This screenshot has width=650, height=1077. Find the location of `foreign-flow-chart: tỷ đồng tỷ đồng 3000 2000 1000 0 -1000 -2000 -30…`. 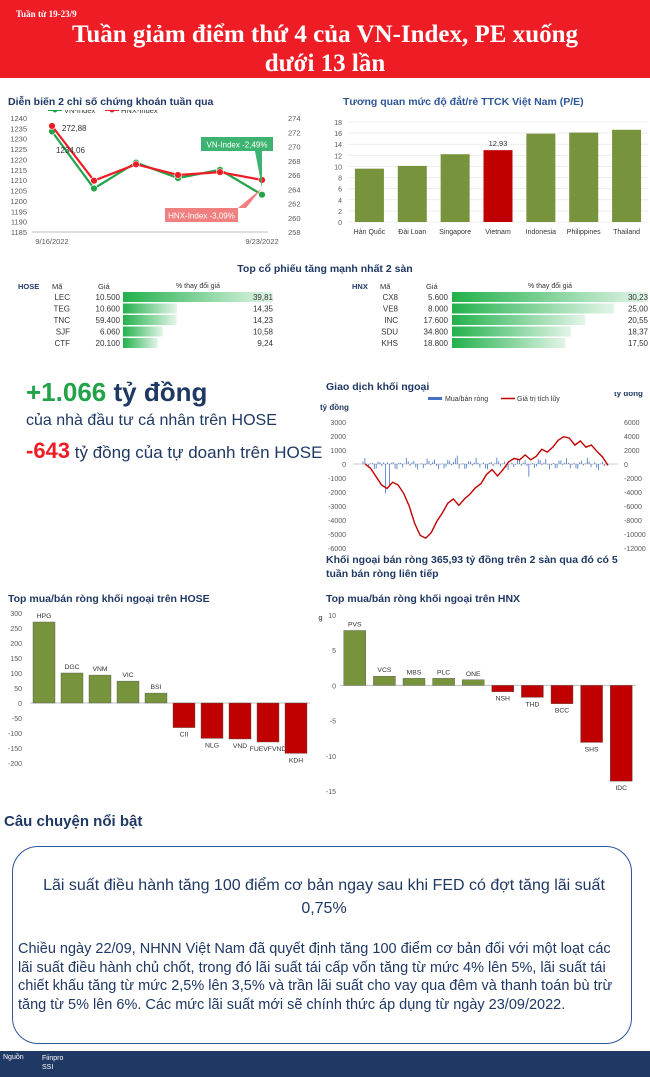

foreign-flow-chart: tỷ đồng tỷ đồng 3000 2000 1000 0 -1000 -2000 -30… is located at coordinates (483, 472).